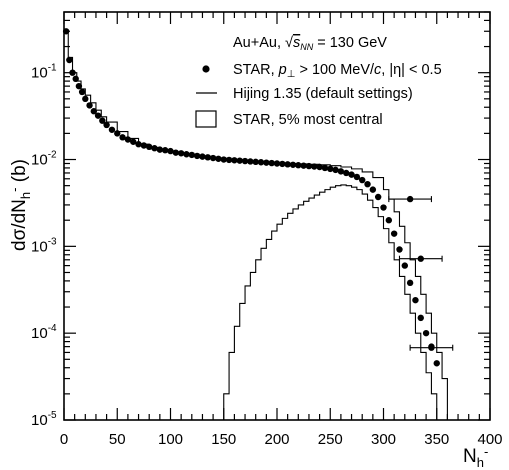 This screenshot has height=470, width=509. What do you see at coordinates (25, 195) in the screenshot?
I see `y-axis-title-sub: h` at bounding box center [25, 195].